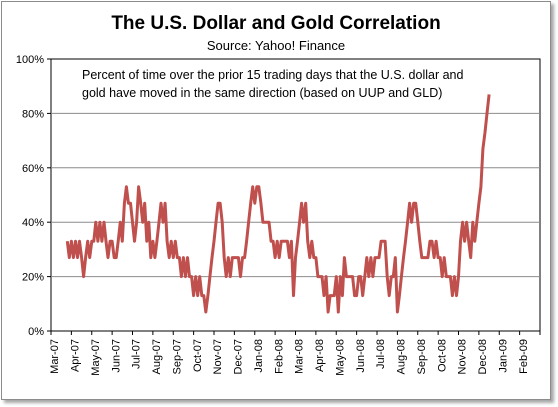 This screenshot has height=407, width=558. Describe the element at coordinates (275, 23) in the screenshot. I see `chart-title: The U.S. Dollar and Gold Correlation` at that location.